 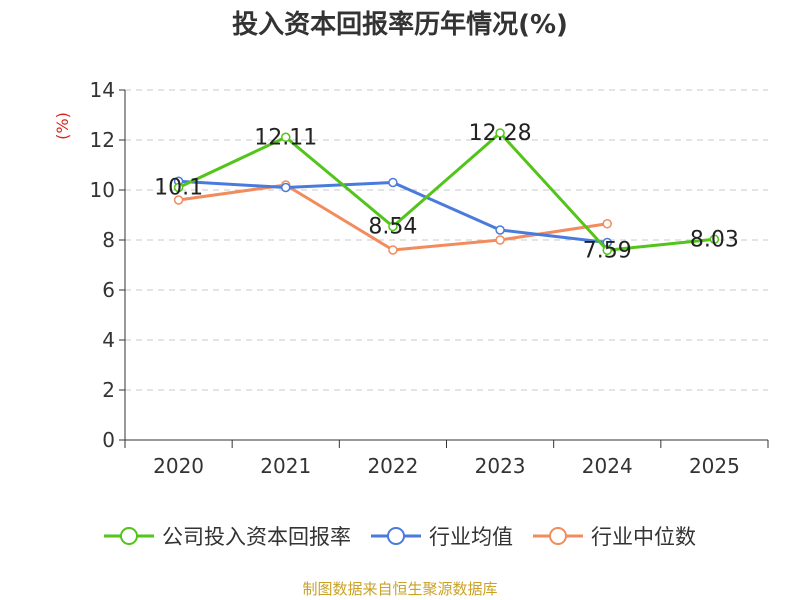 I want to click on legend-item: 行业中位数, so click(x=614, y=536).